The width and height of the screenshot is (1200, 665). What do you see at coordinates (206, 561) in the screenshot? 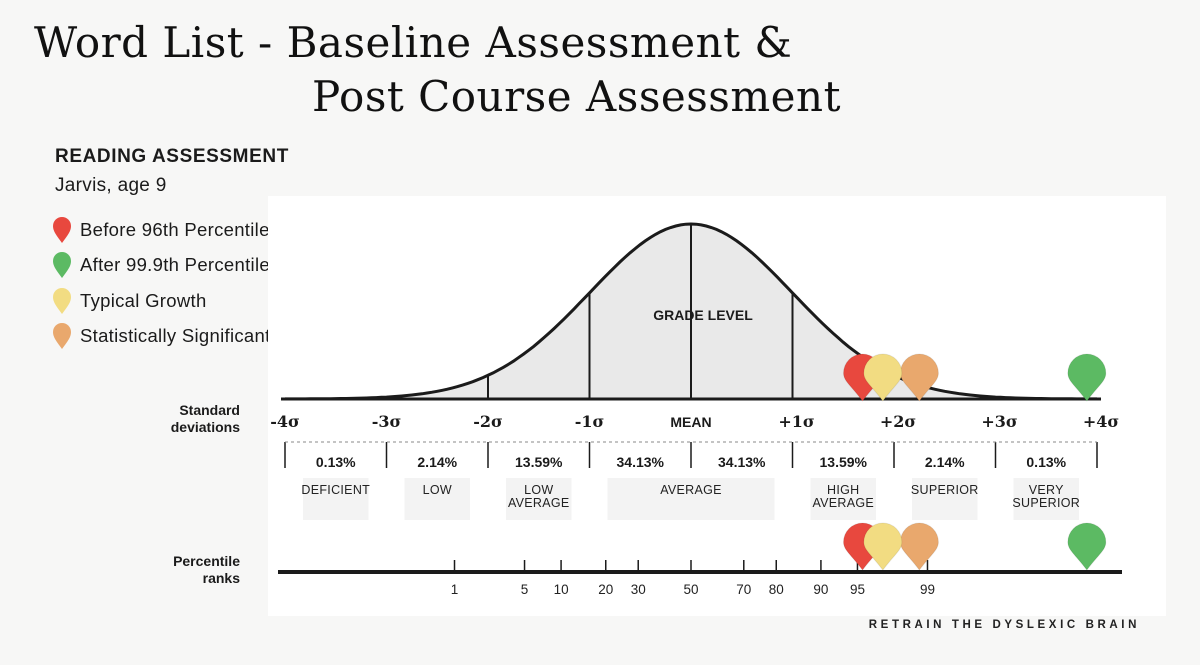
I see `percentile-axis-label-line: Percentile` at bounding box center [206, 561].